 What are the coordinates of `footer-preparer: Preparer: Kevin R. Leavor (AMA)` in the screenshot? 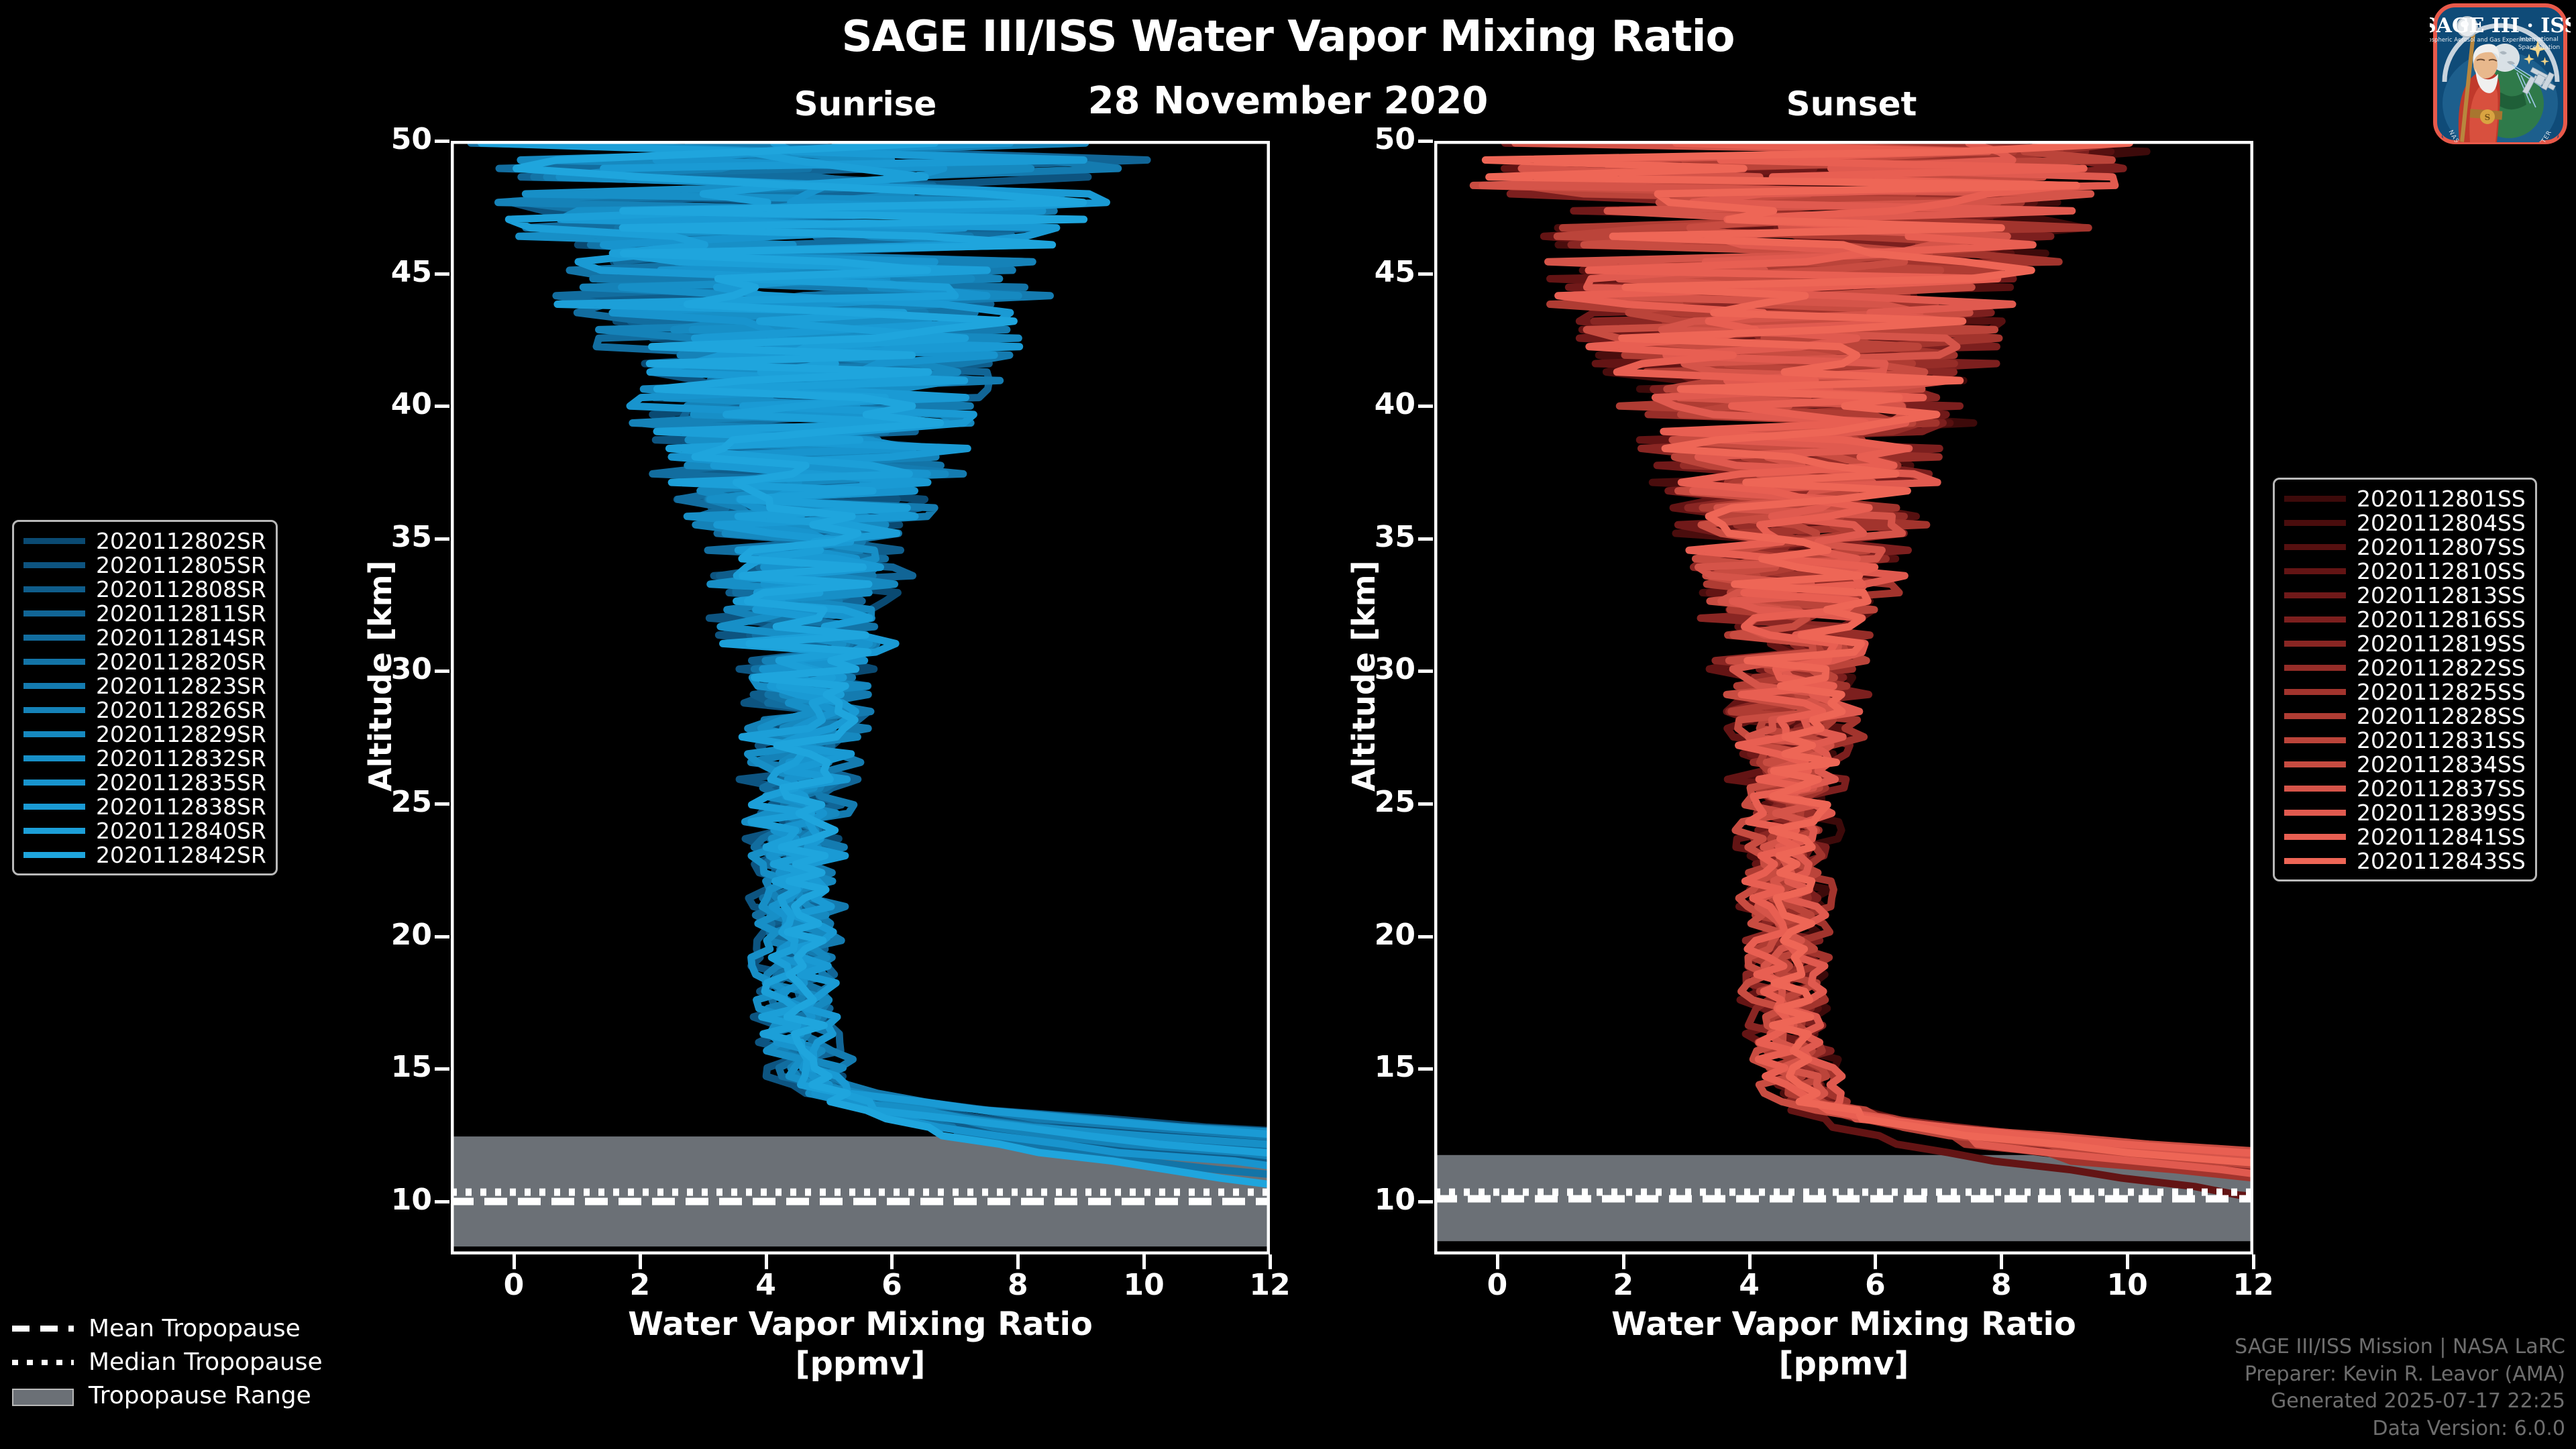 It's located at (2404, 1374).